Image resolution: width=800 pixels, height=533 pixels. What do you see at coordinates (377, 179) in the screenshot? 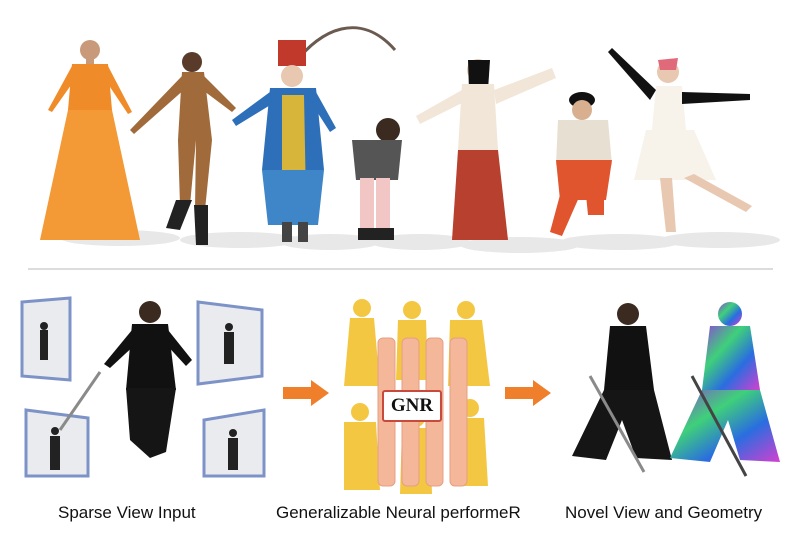
I see `performer-bowing-kid` at bounding box center [377, 179].